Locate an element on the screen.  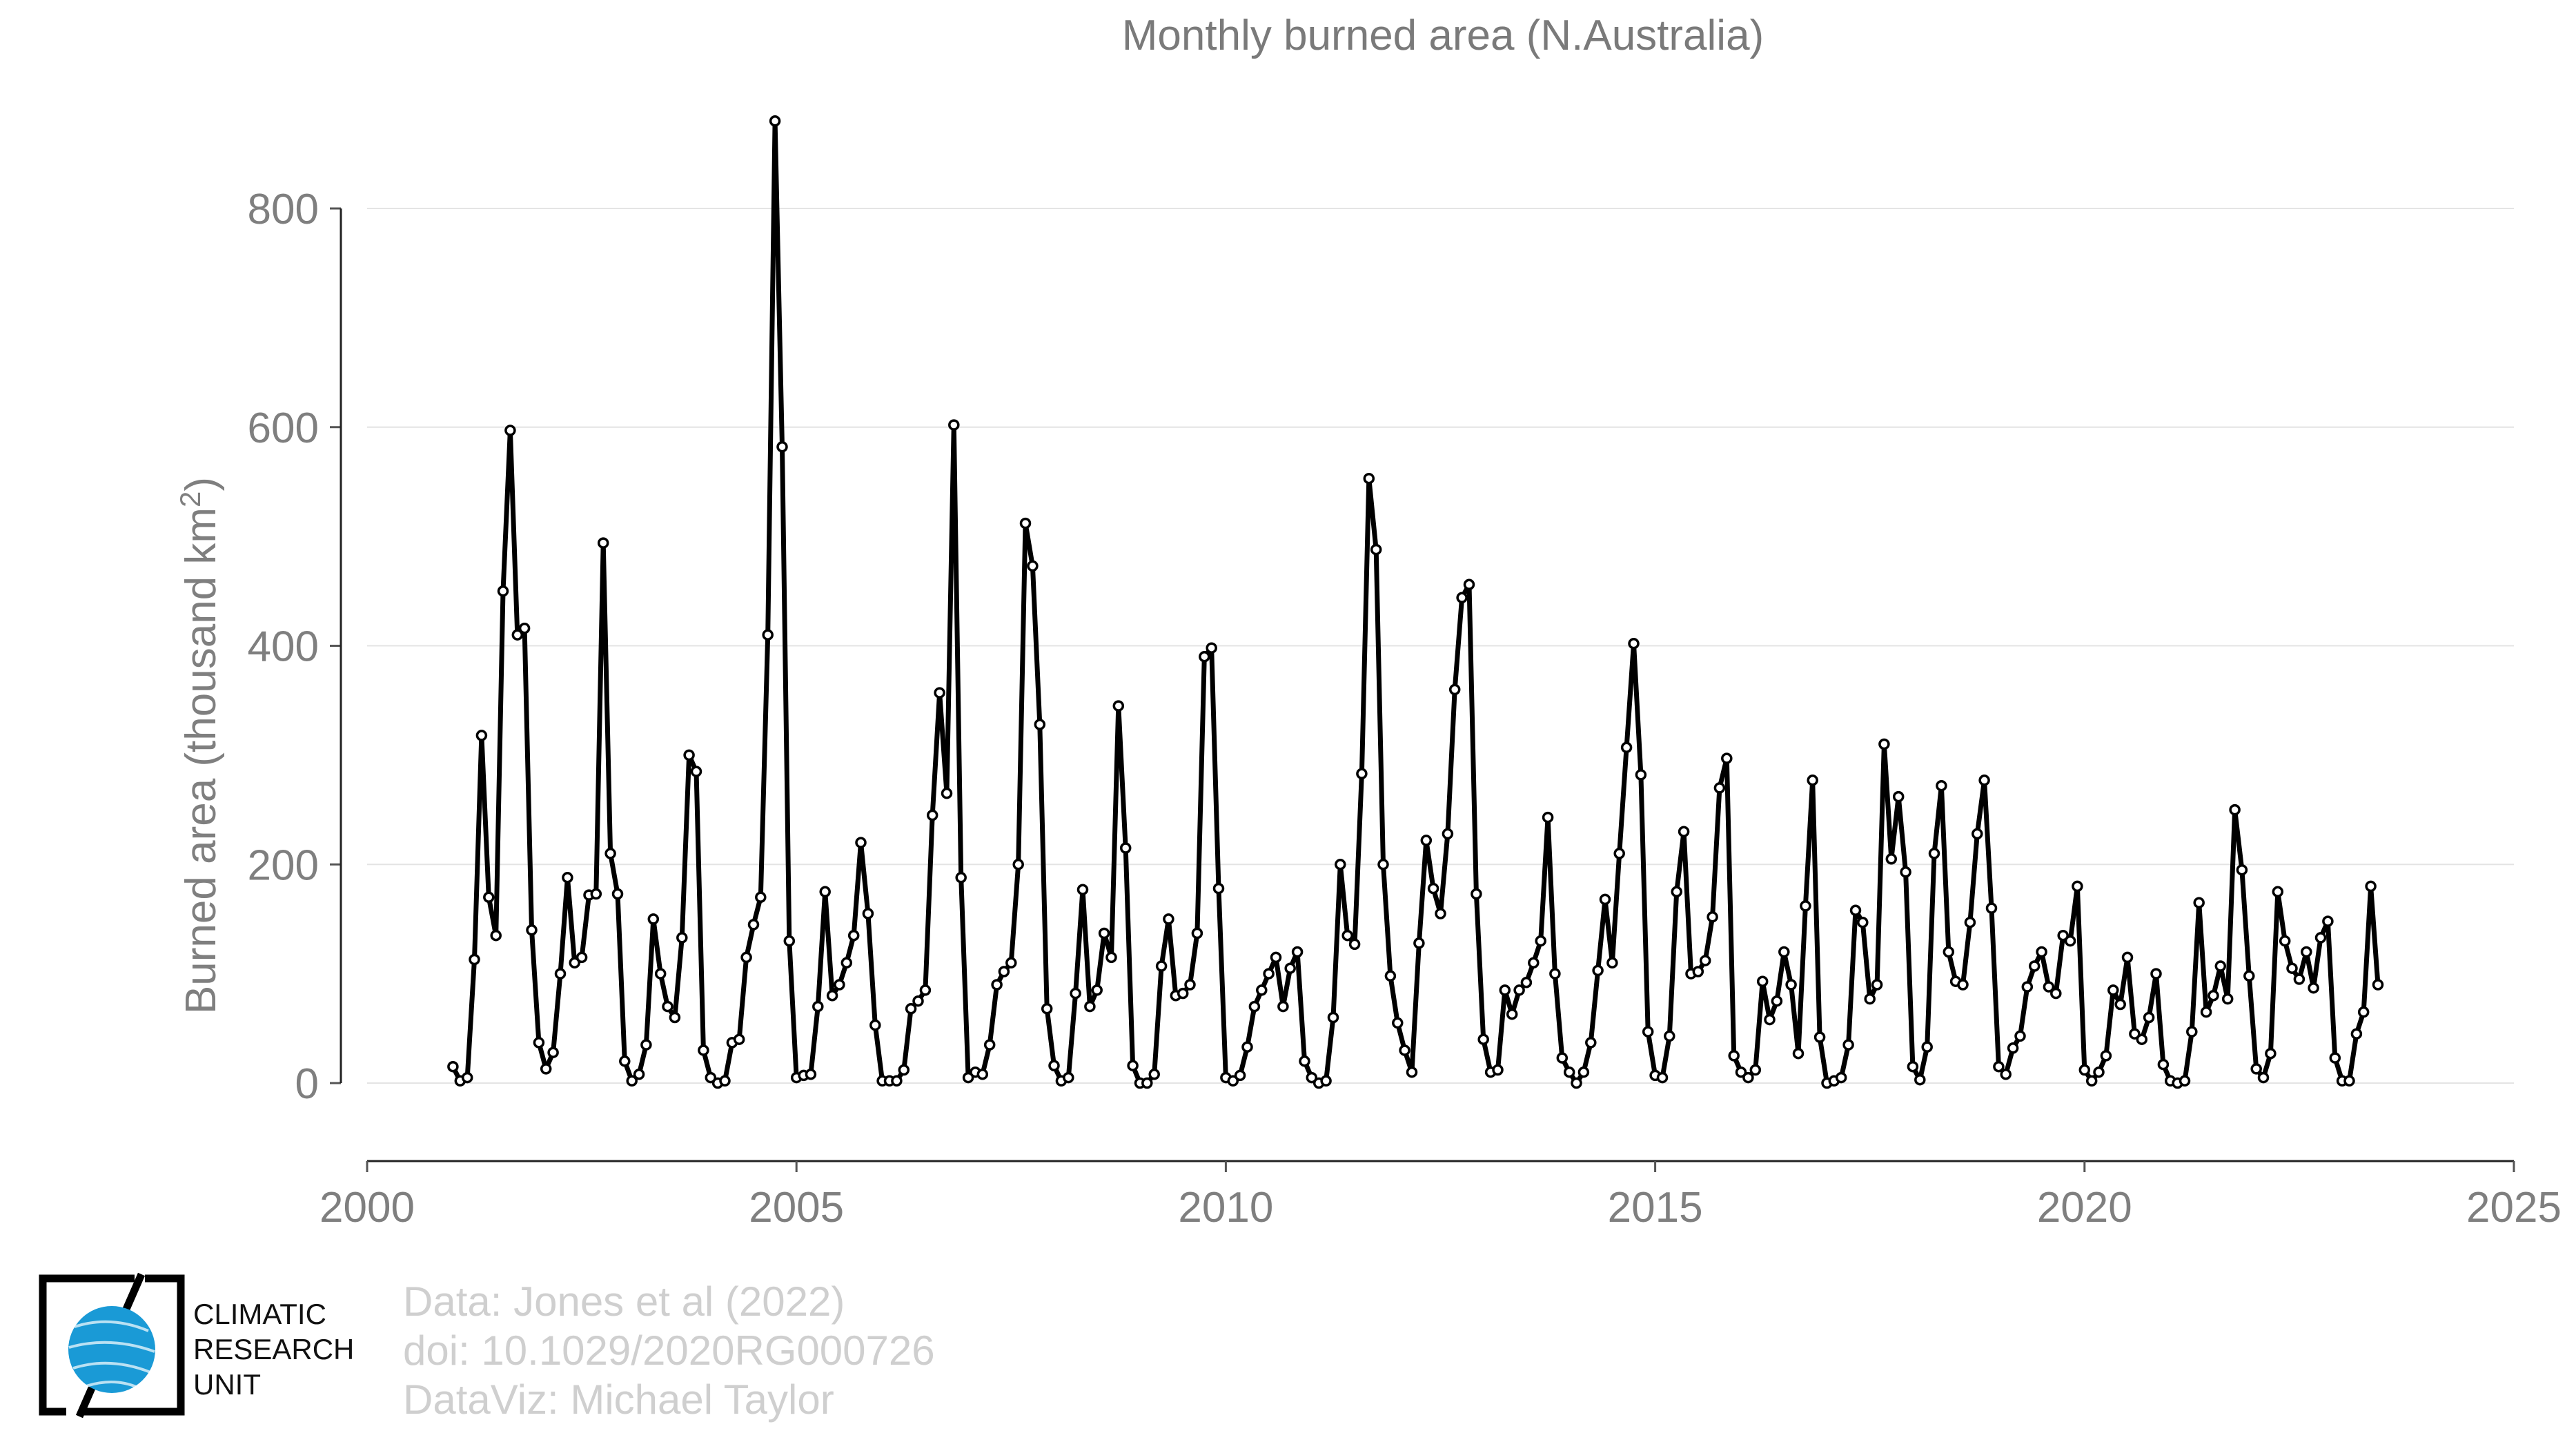
x-tick-label: 2005 is located at coordinates (796, 1207).